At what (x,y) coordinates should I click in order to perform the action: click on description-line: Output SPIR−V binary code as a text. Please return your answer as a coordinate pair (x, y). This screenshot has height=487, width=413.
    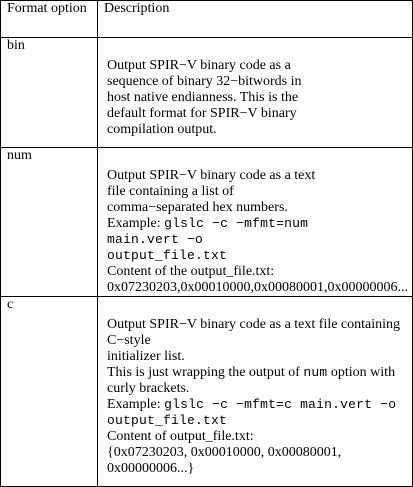
    Looking at the image, I should click on (211, 175).